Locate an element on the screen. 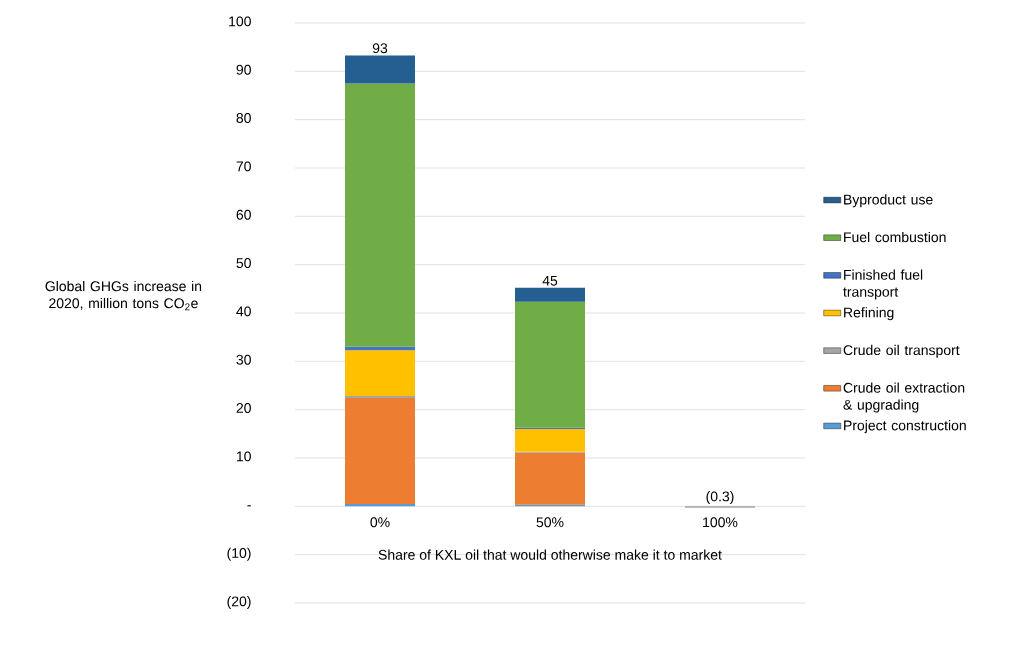 This screenshot has width=1010, height=664. legend-label: Crude oil extraction & upgrading is located at coordinates (904, 397).